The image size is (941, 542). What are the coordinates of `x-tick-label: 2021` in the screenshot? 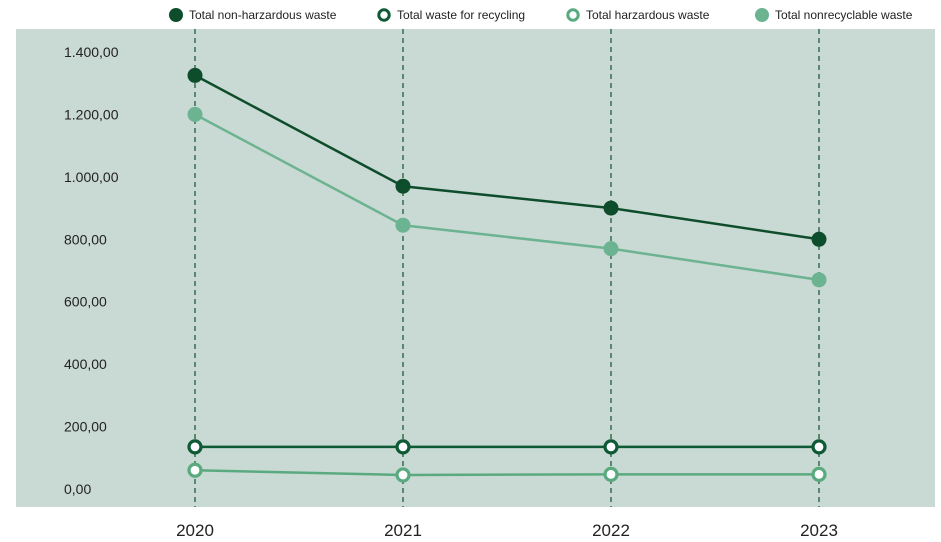 It's located at (403, 530).